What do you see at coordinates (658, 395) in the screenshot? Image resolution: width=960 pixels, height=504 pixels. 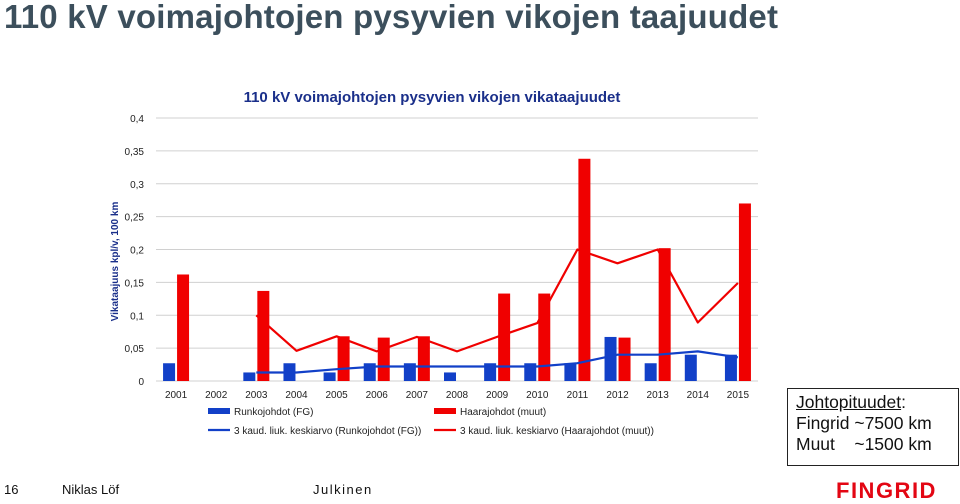 I see `x-tick-label: 2013` at bounding box center [658, 395].